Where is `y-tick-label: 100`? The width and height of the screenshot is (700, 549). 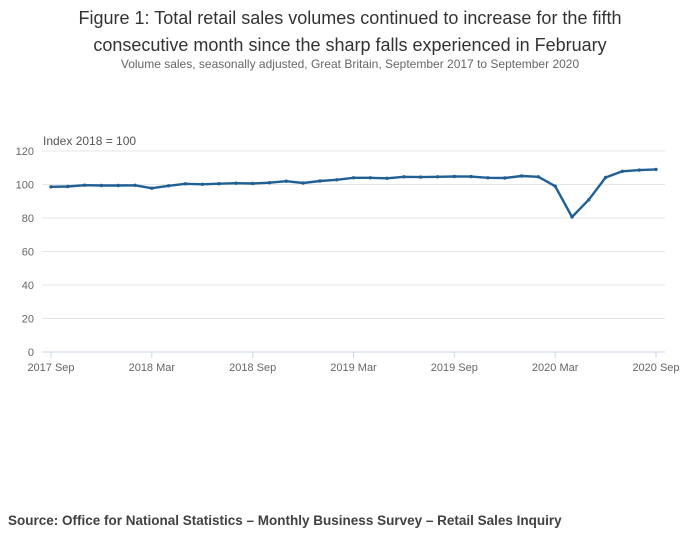
y-tick-label: 100 is located at coordinates (25, 186).